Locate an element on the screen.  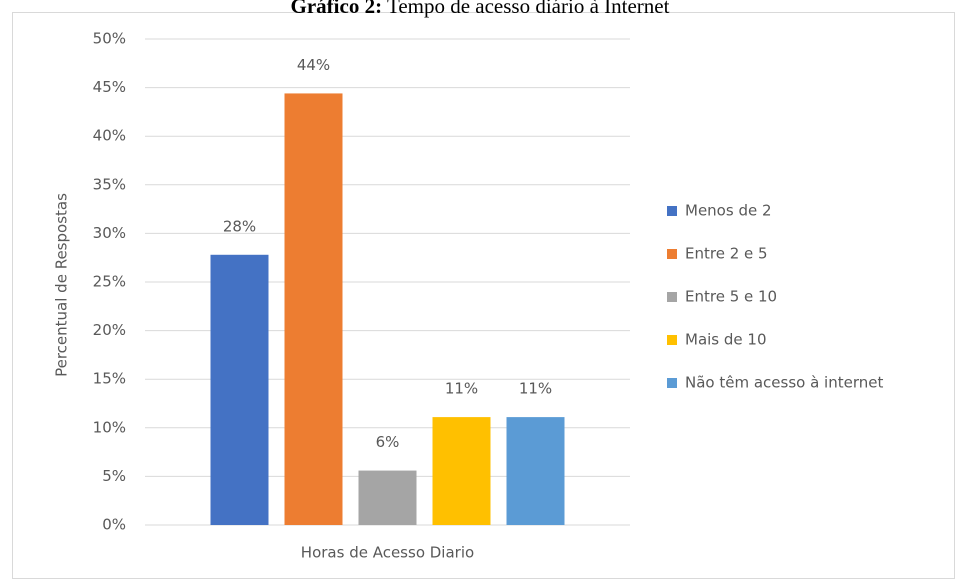
data-label: 6% is located at coordinates (388, 442).